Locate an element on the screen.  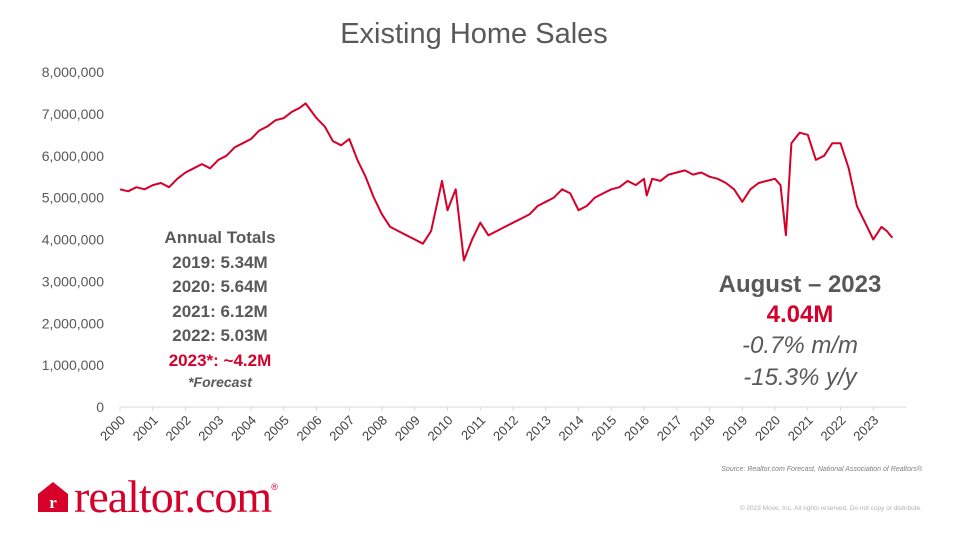
y-tick-label: 8,000,000 is located at coordinates (73, 72).